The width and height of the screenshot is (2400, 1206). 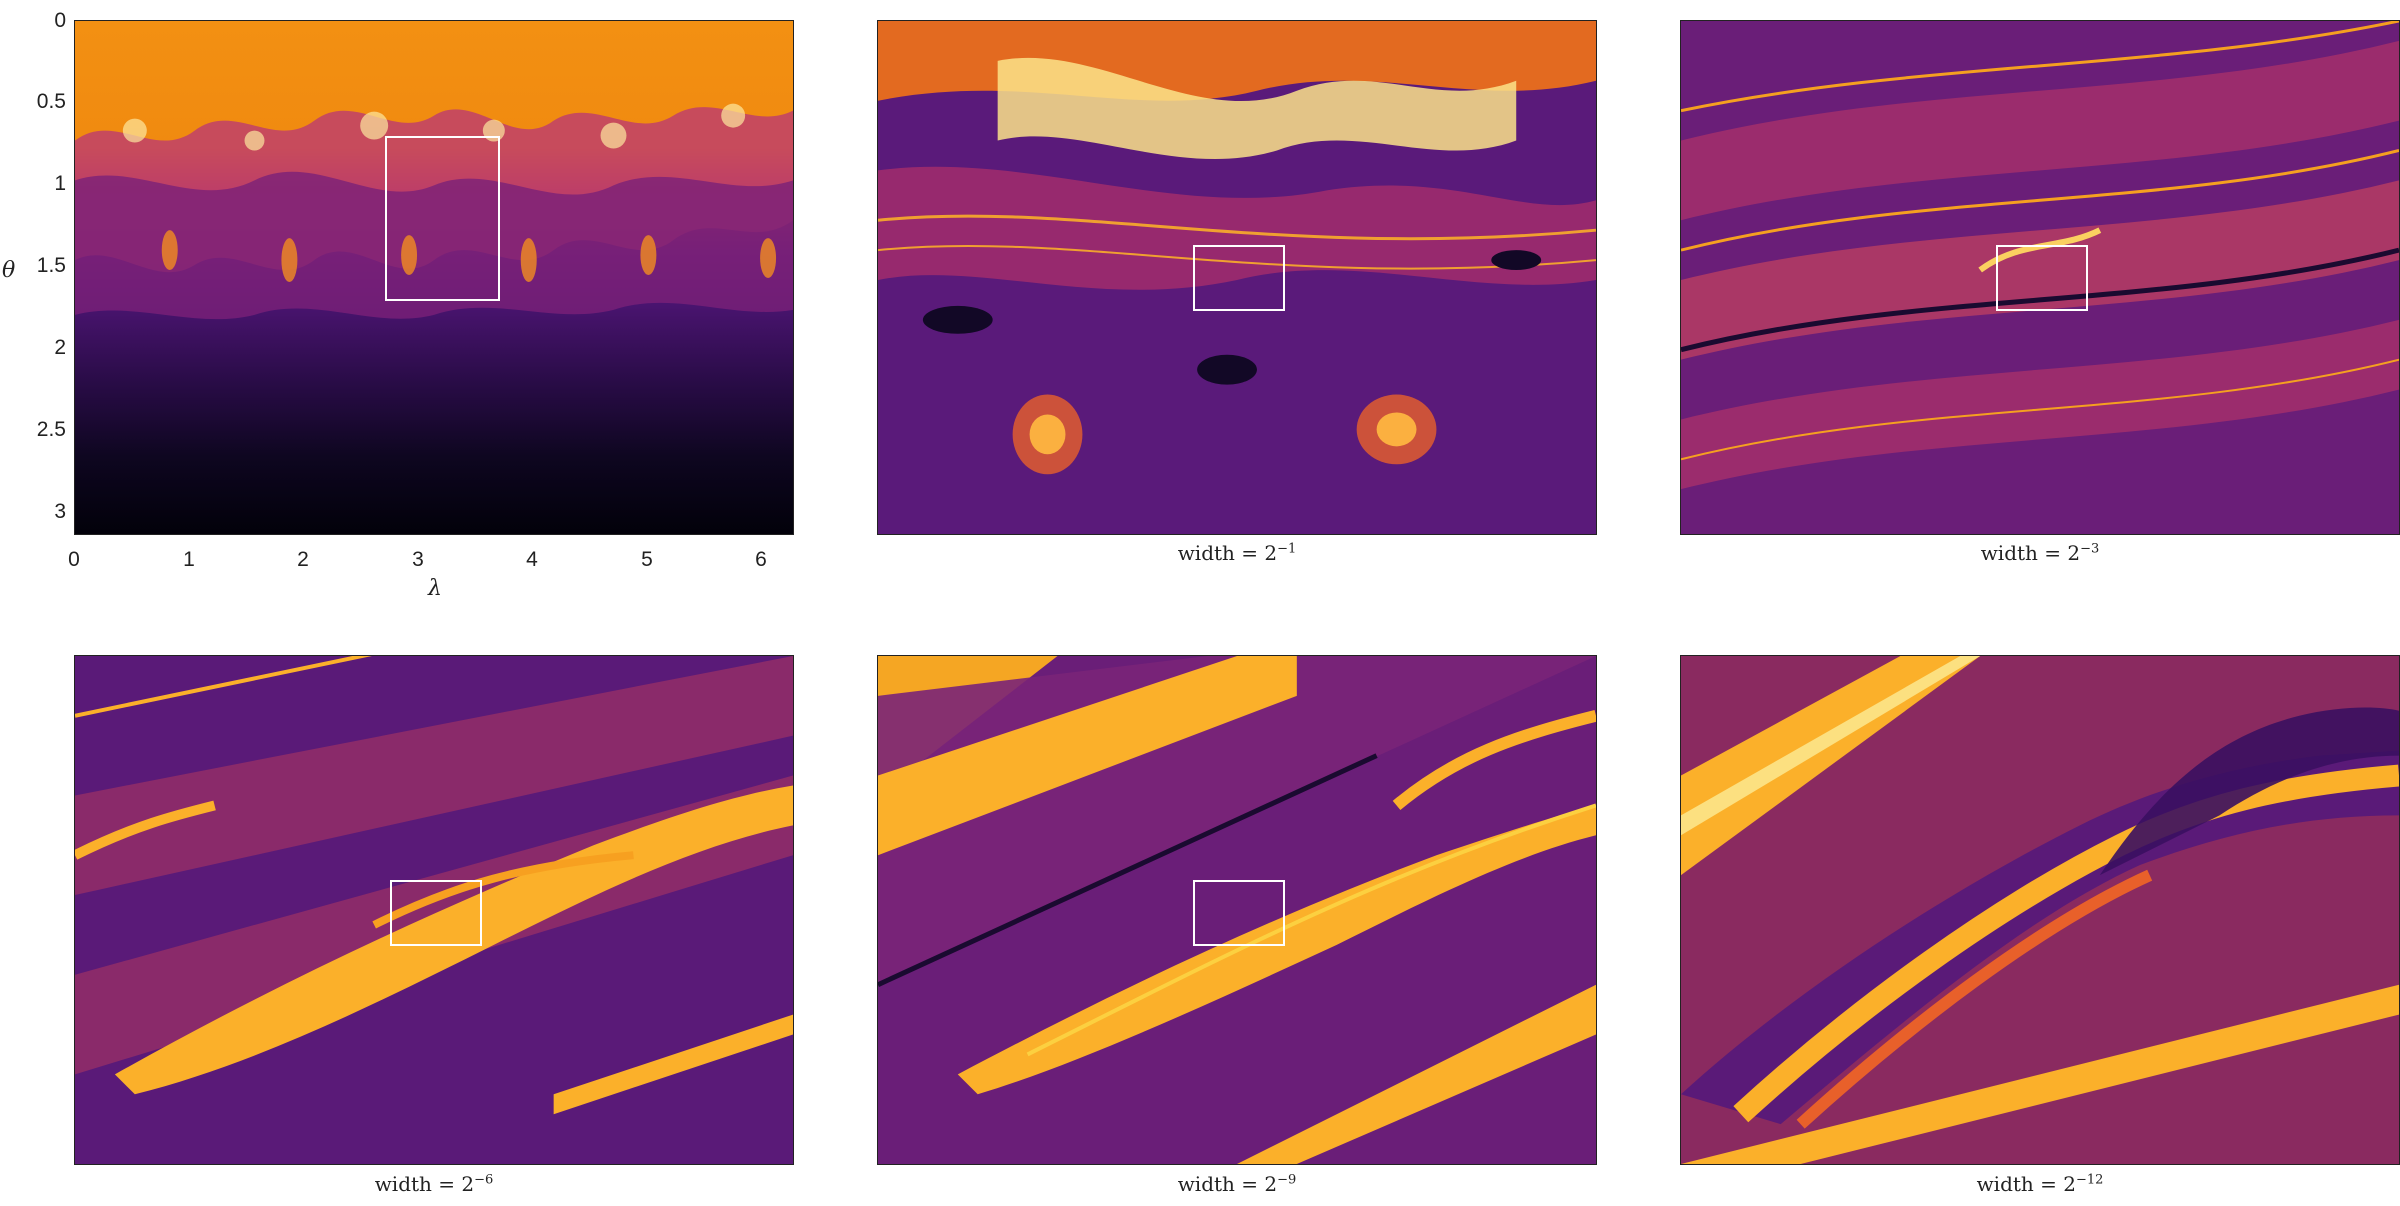 I want to click on overview-panel, so click(x=434, y=277).